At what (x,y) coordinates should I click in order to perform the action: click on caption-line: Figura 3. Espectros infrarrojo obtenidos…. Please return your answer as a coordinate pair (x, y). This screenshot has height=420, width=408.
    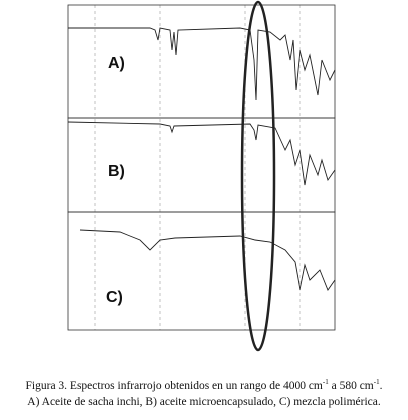
    Looking at the image, I should click on (204, 385).